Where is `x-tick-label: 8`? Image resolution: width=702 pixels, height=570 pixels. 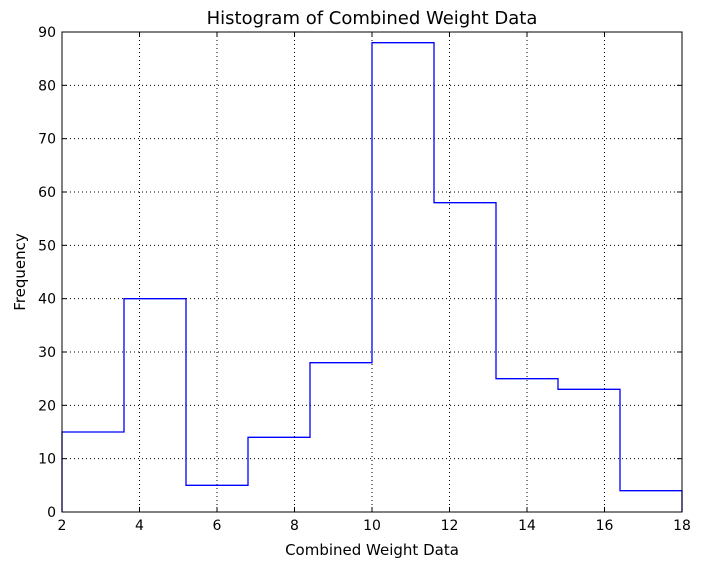
x-tick-label: 8 is located at coordinates (294, 526).